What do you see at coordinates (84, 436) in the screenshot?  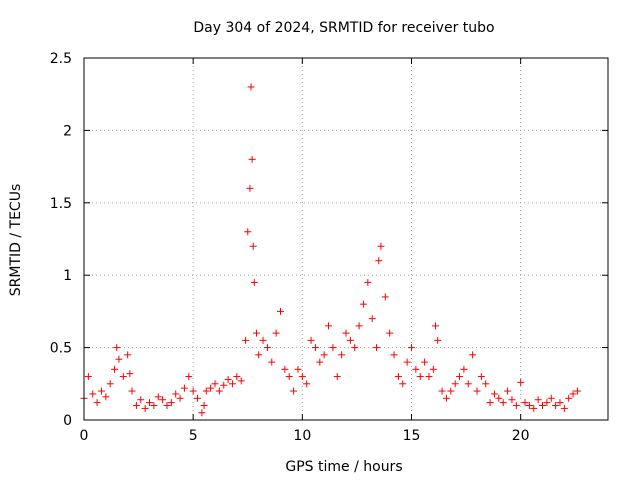 I see `x-tick-label: 0` at bounding box center [84, 436].